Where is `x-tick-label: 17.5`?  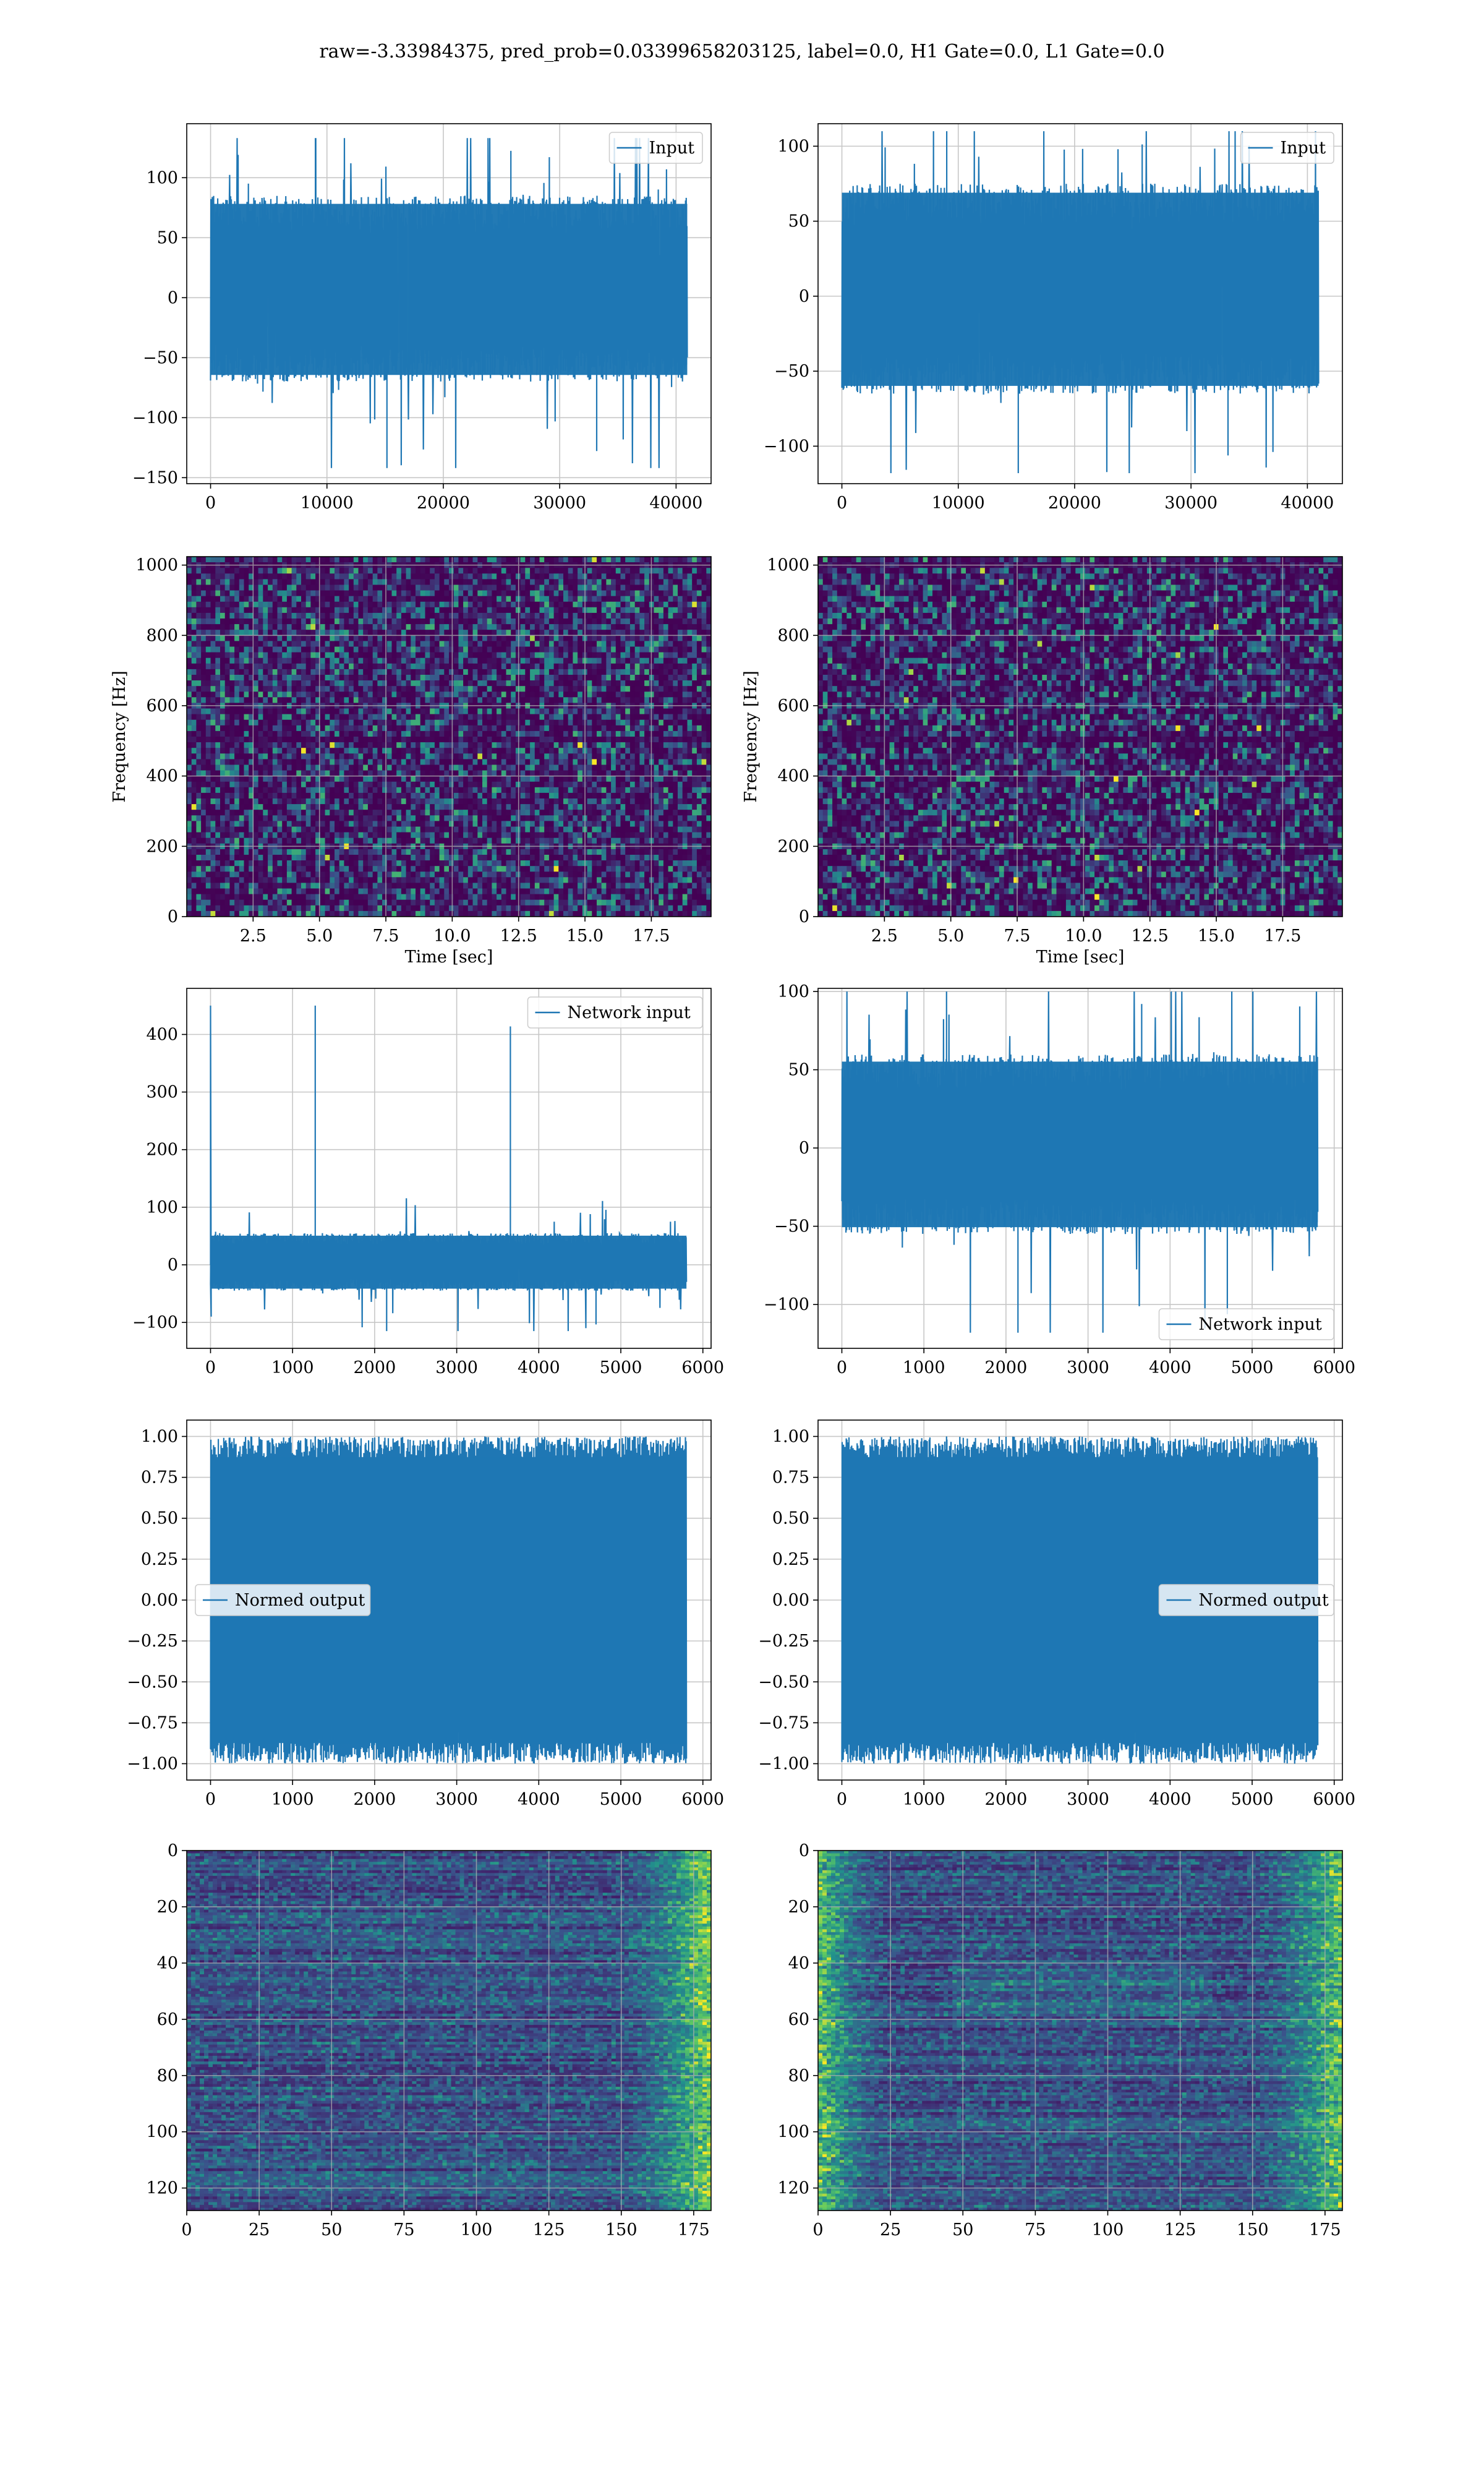
x-tick-label: 17.5 is located at coordinates (1282, 936).